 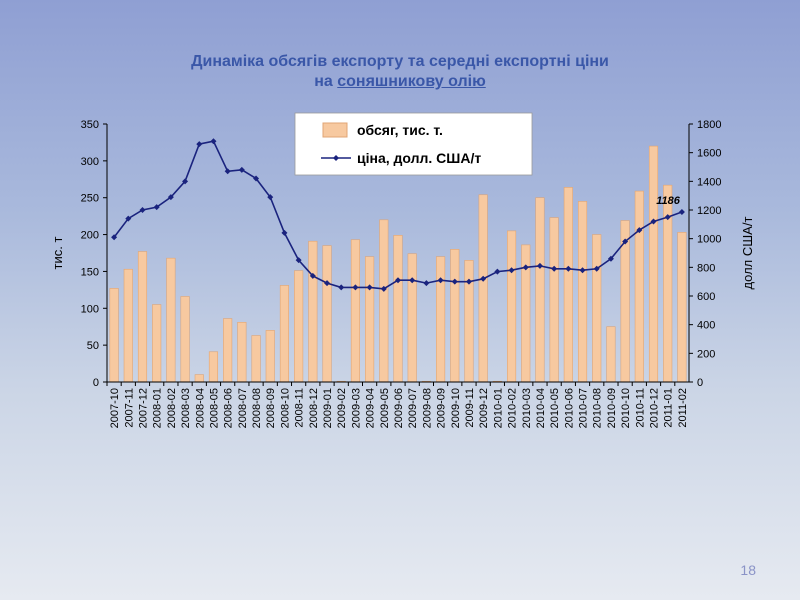 I want to click on x-tick-2010-12: 2010-12, so click(x=655, y=408).